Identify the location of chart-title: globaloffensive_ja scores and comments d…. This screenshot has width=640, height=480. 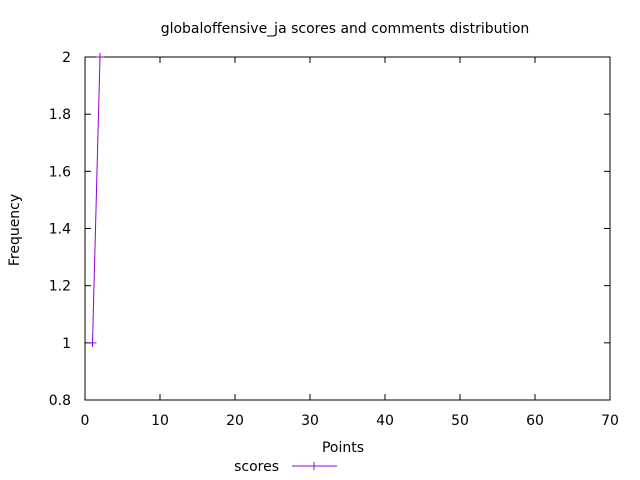
(345, 29).